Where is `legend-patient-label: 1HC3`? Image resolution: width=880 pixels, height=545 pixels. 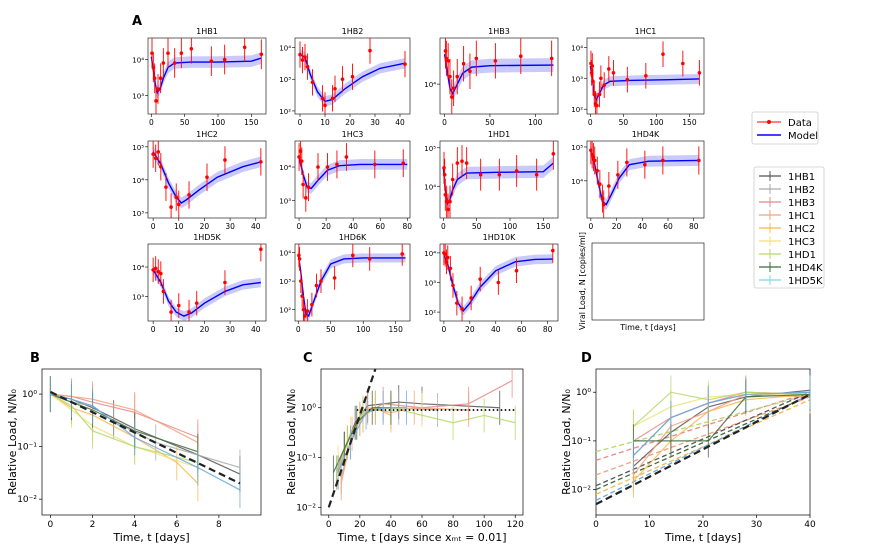 legend-patient-label: 1HC3 is located at coordinates (801, 242).